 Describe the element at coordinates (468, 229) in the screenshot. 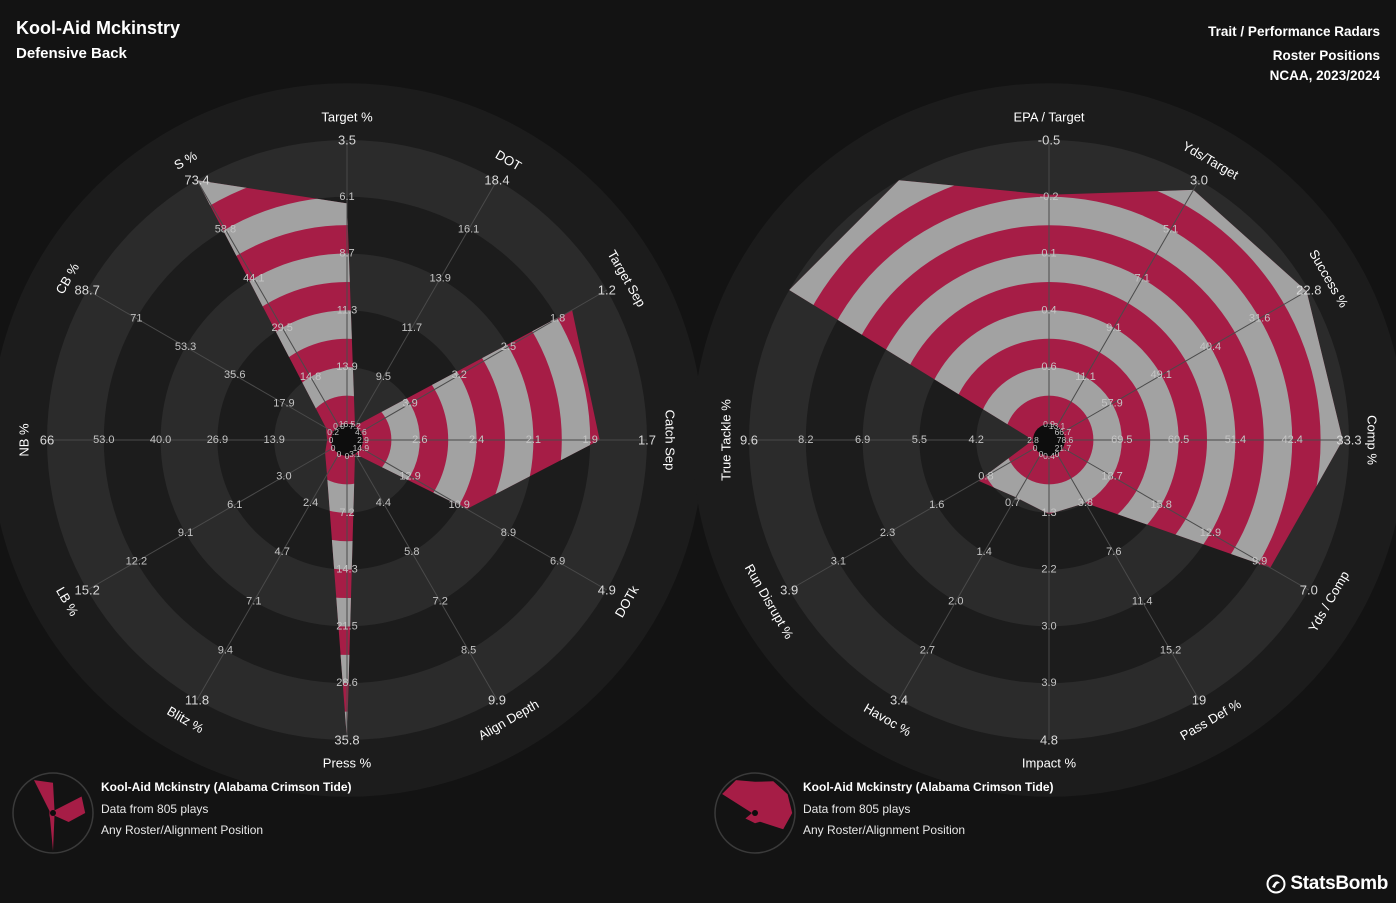

I see `radar-tick-label: 16.1` at that location.